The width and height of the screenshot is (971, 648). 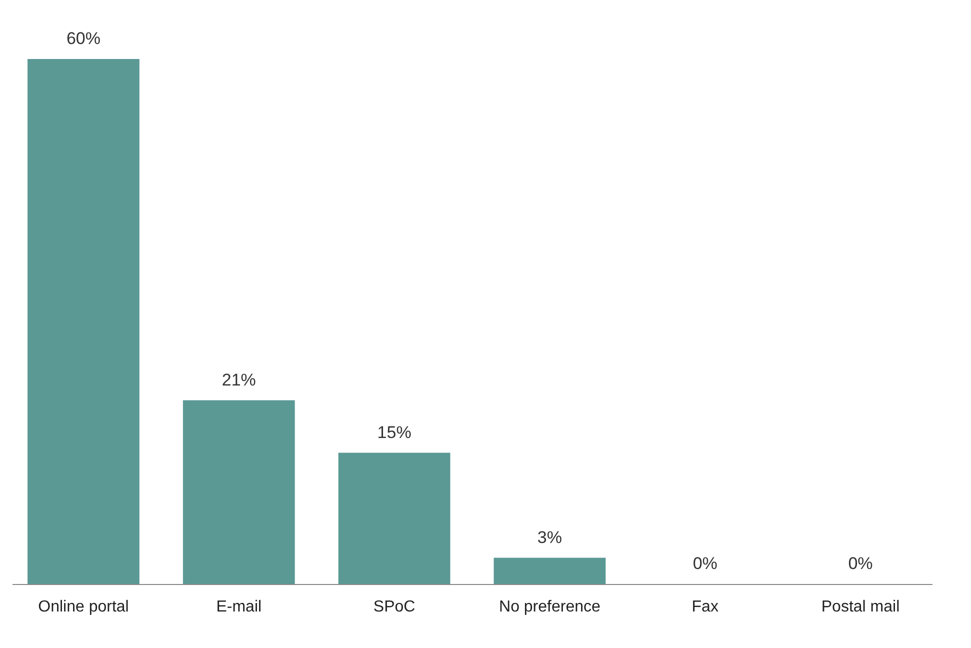 I want to click on x-tick-label: No preference, so click(x=549, y=607).